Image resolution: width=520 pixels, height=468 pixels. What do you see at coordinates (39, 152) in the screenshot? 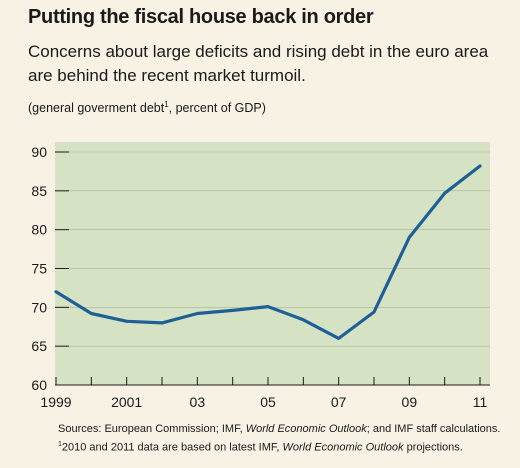
I see `y-tick-label: 90` at bounding box center [39, 152].